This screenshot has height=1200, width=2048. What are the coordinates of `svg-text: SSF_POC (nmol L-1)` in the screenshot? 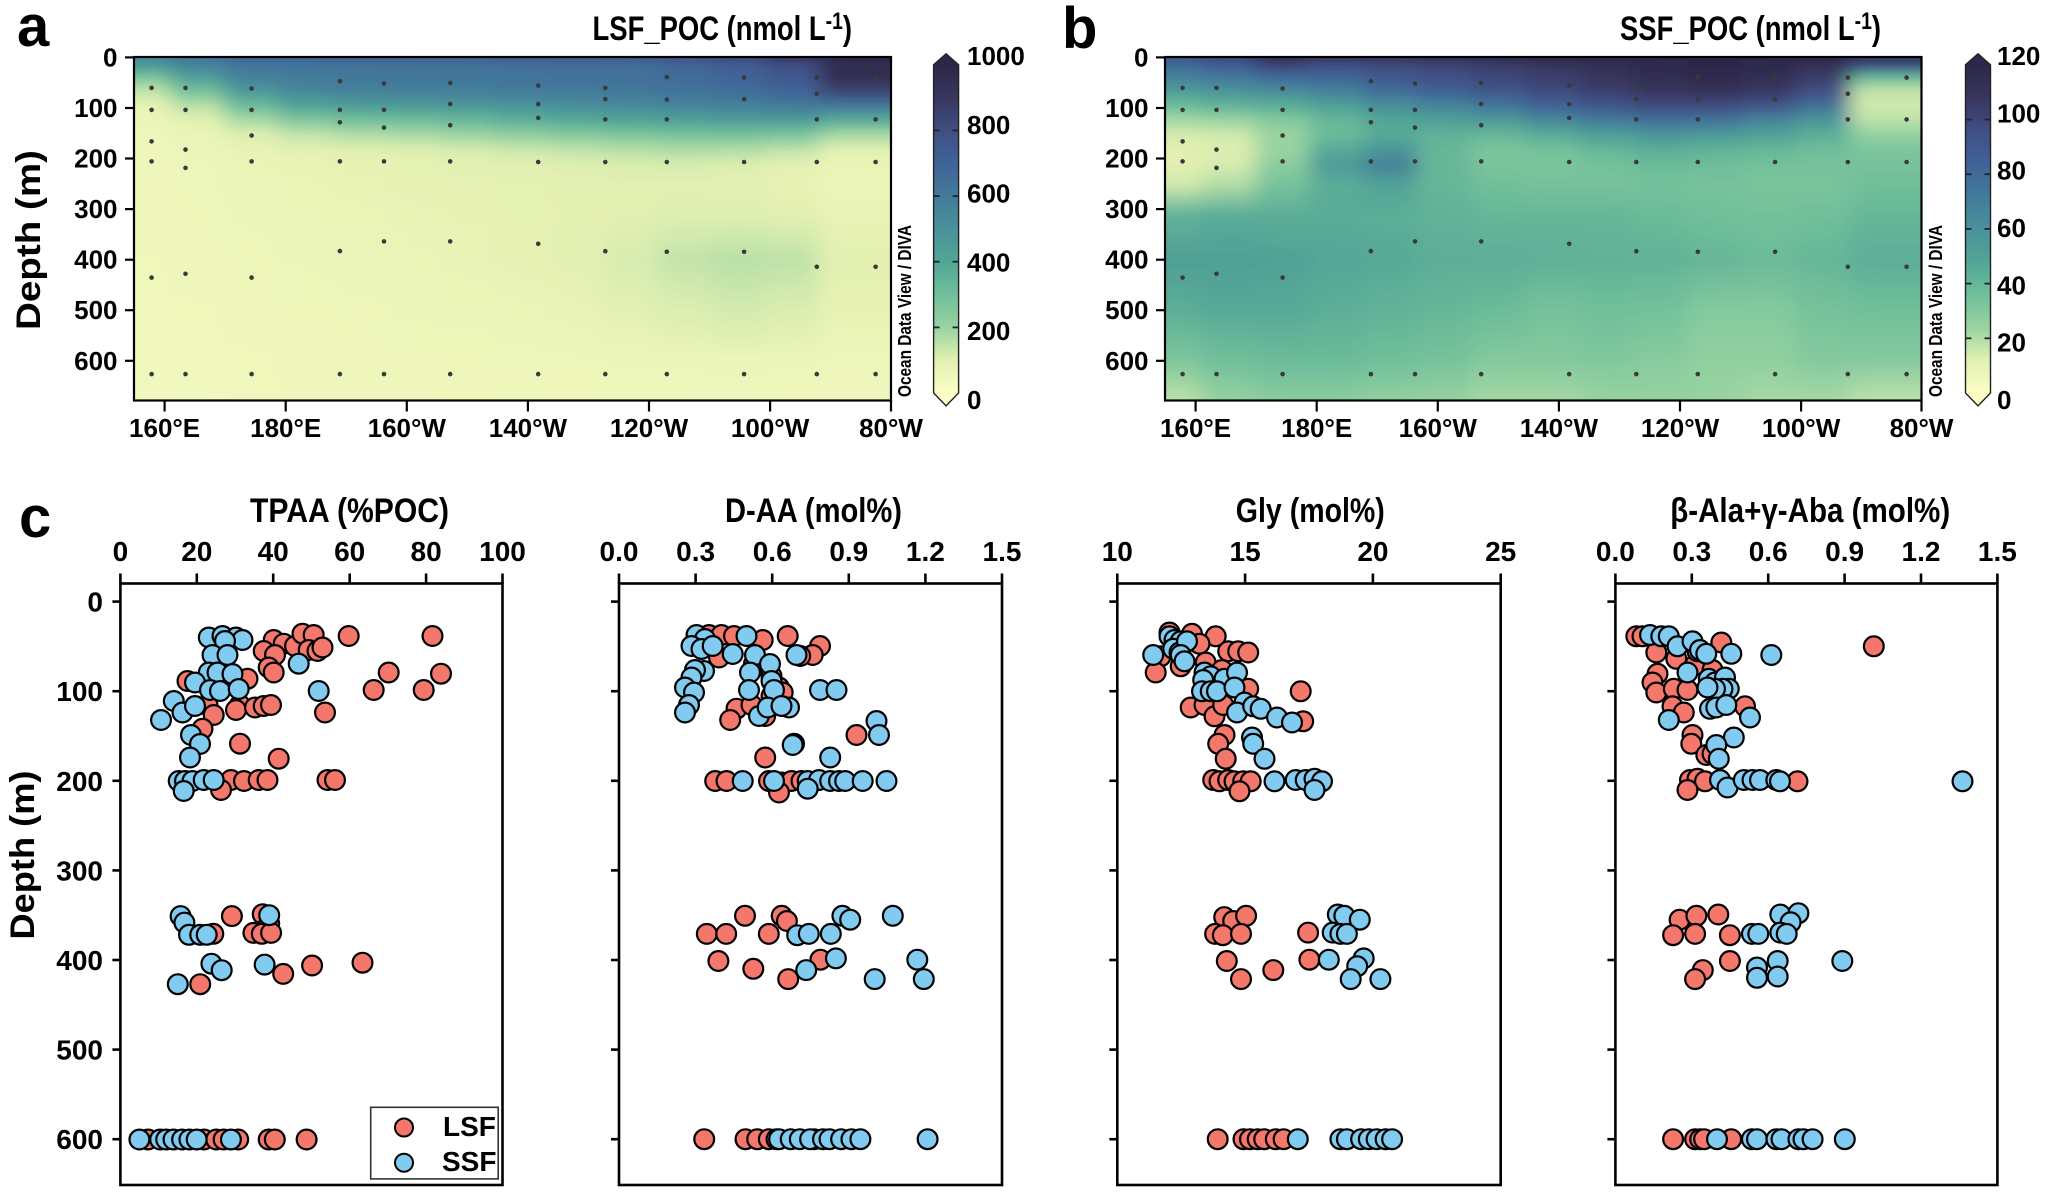 It's located at (1750, 27).